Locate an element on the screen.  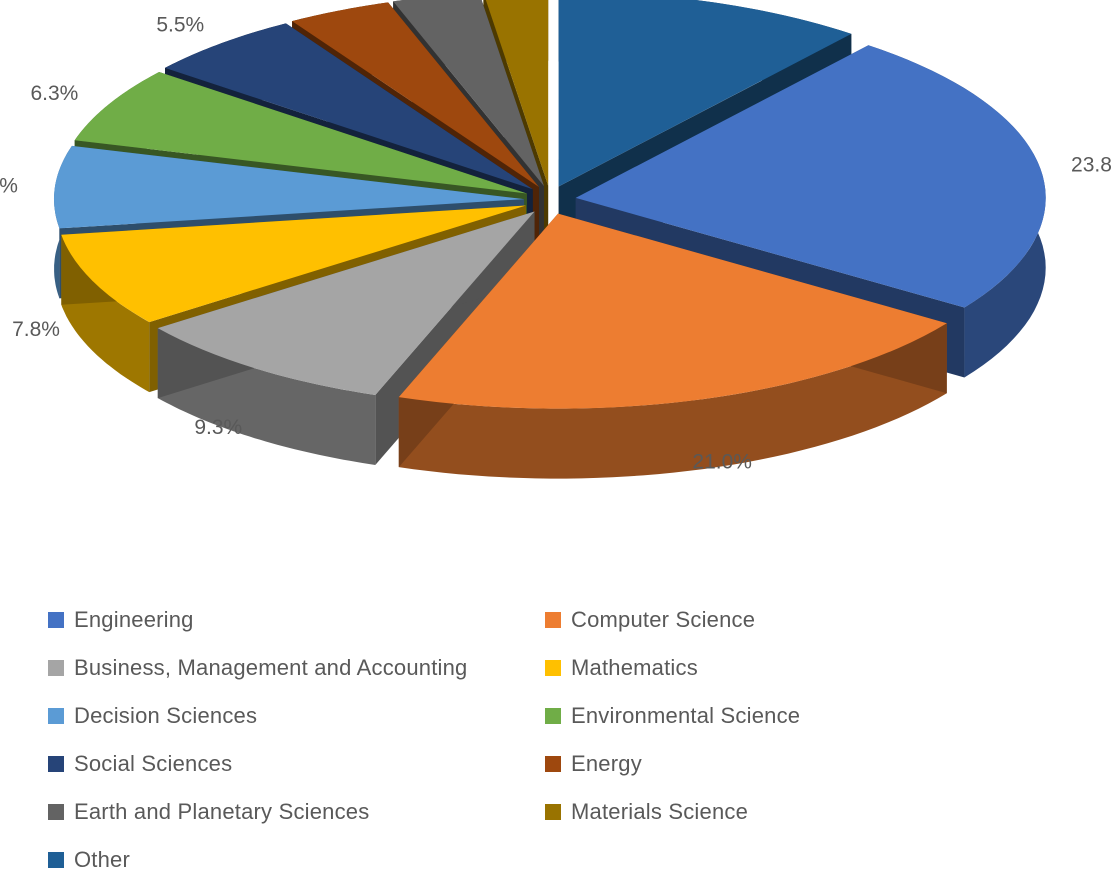
legend-label: Social Sciences is located at coordinates (153, 763).